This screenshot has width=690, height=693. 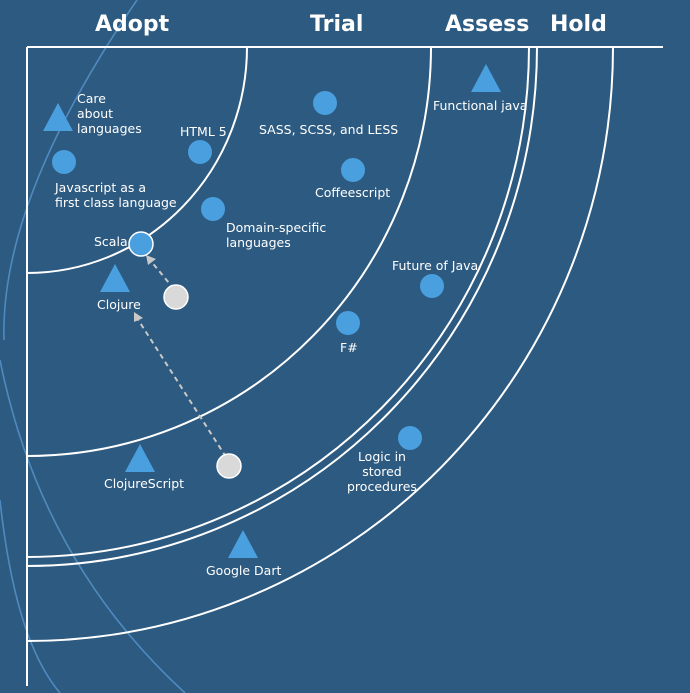 I want to click on scala-blip, so click(x=141, y=244).